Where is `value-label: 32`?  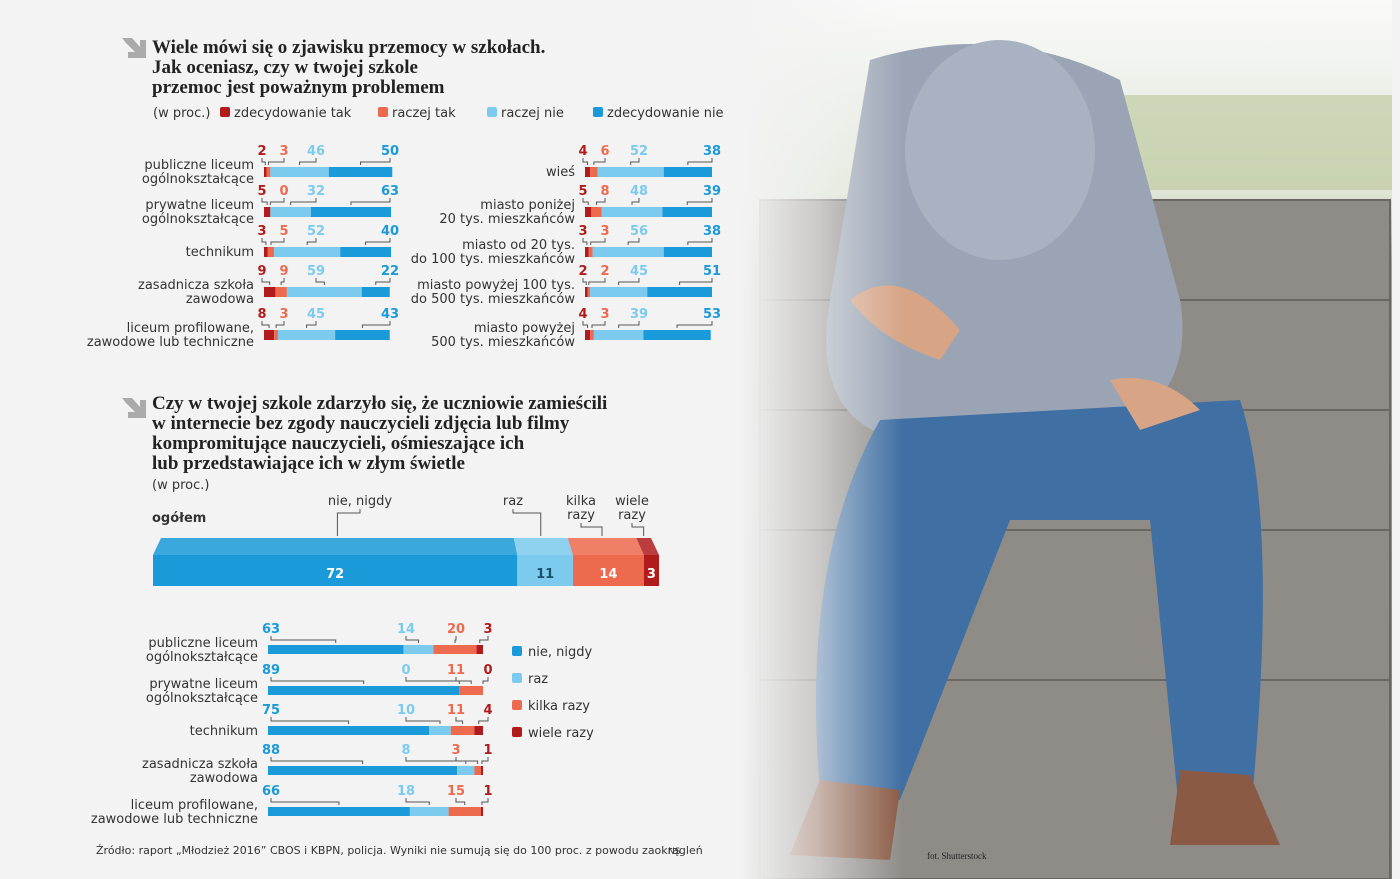
value-label: 32 is located at coordinates (316, 191).